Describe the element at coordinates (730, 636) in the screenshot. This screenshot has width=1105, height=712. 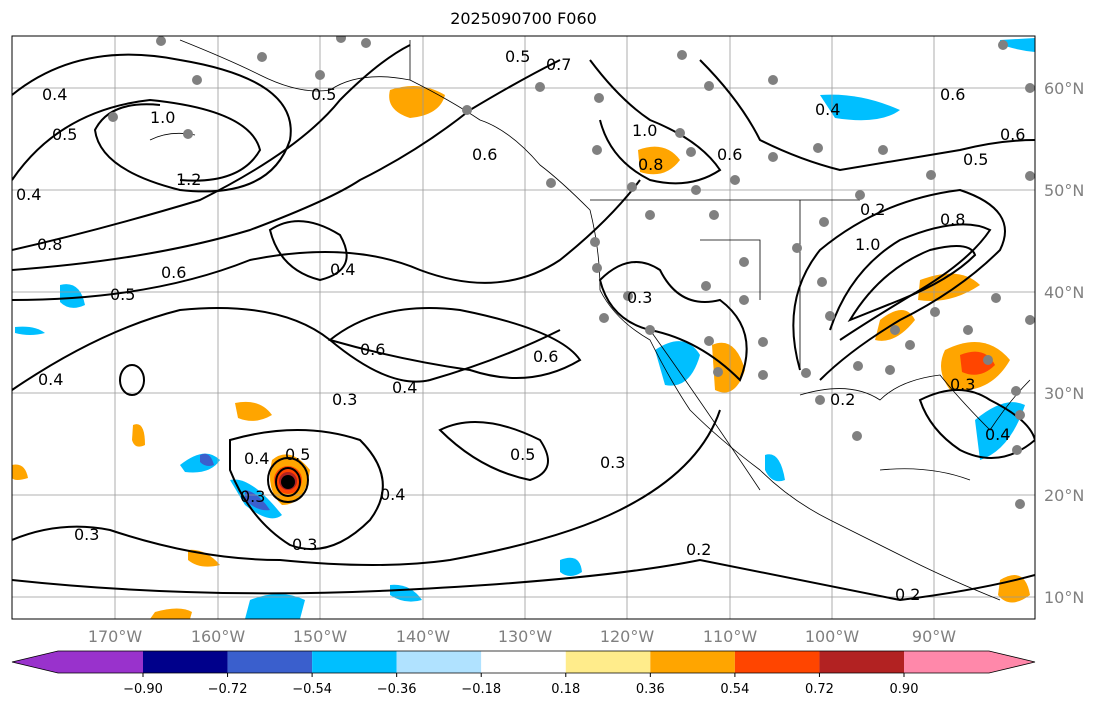
I see `lon-tick: 110°W` at that location.